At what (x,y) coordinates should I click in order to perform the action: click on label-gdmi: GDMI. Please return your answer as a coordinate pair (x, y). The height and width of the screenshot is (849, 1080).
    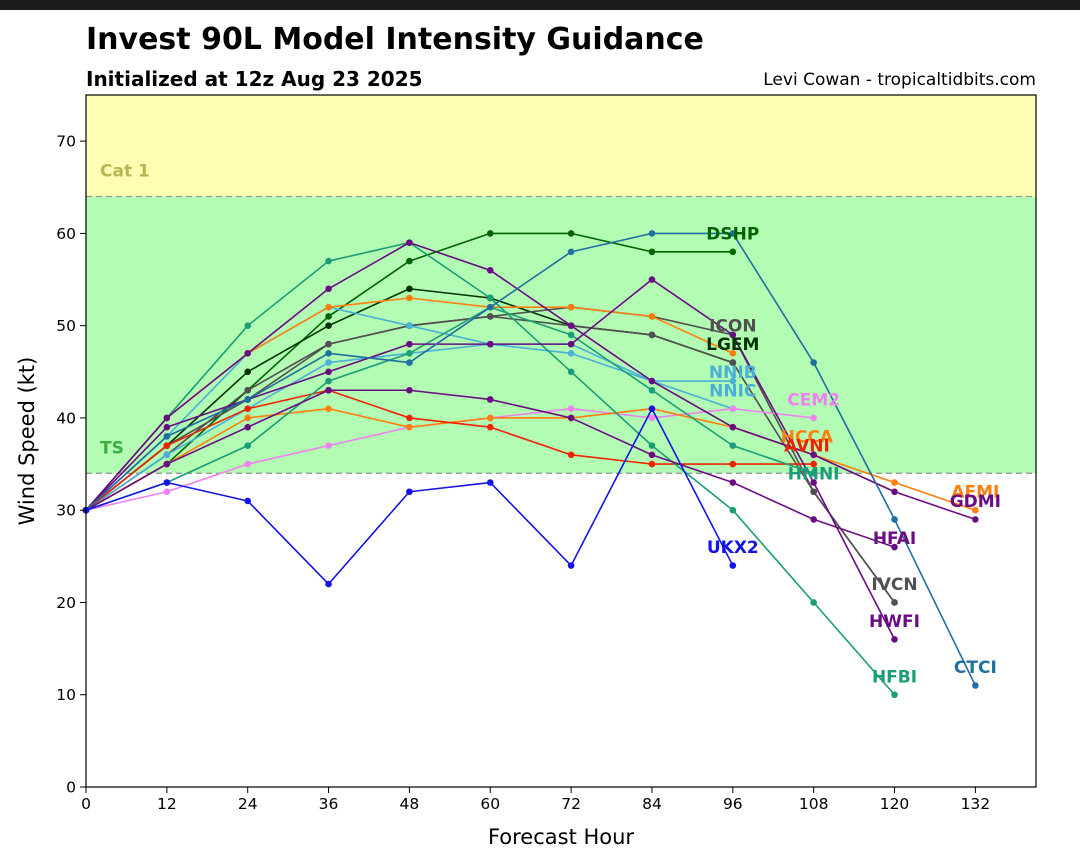
    Looking at the image, I should click on (975, 502).